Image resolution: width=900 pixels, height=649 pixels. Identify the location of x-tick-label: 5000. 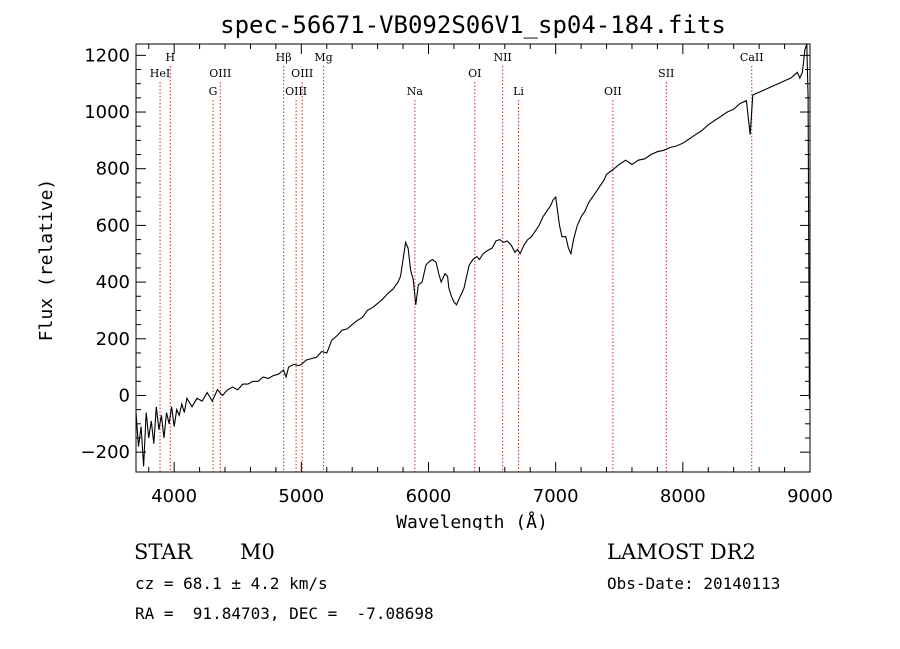
(301, 496).